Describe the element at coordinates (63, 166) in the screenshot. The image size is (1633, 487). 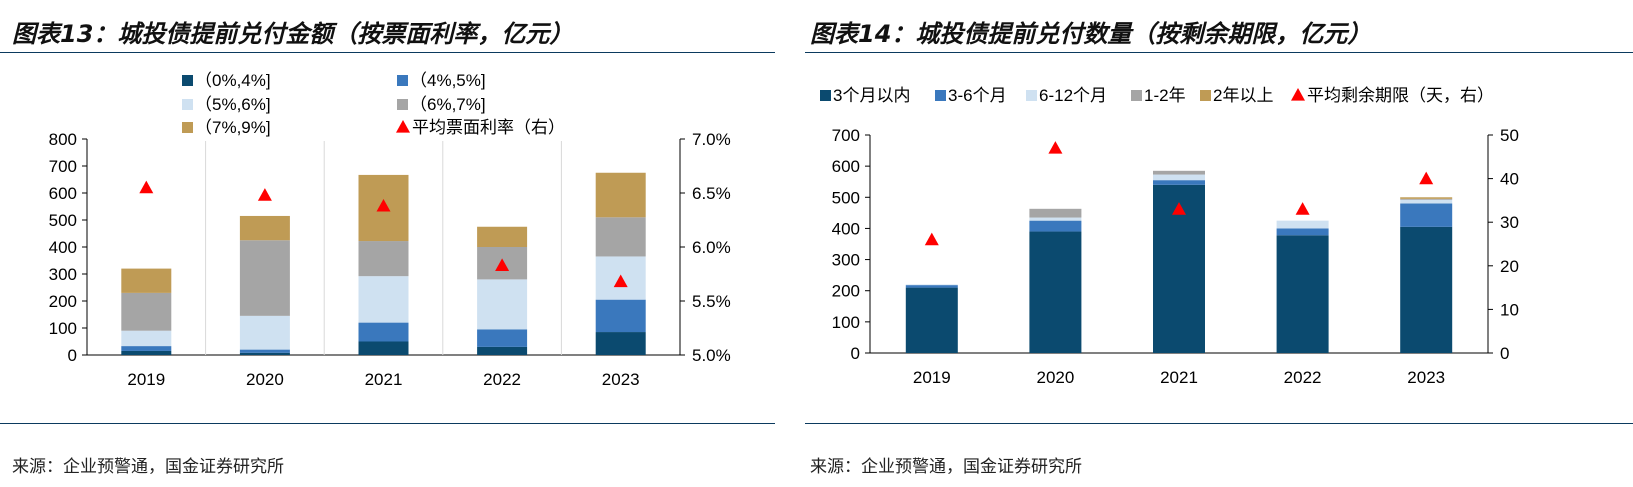
I see `left-y-tick-label: 700` at that location.